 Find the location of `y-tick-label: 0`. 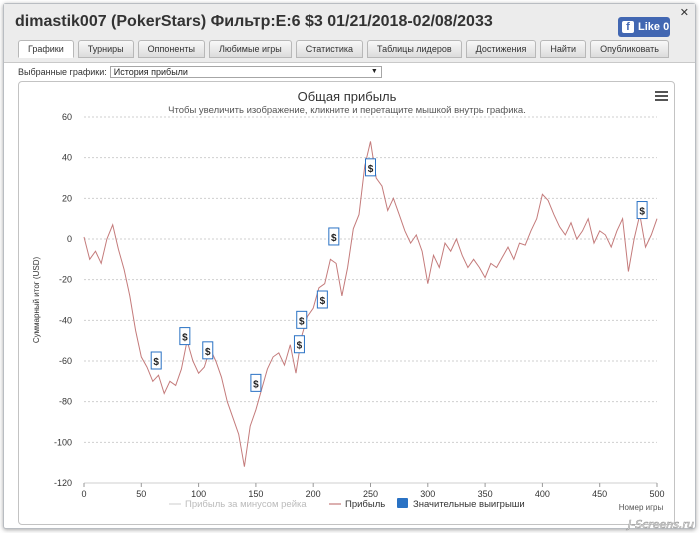

y-tick-label: 0 is located at coordinates (69, 239).